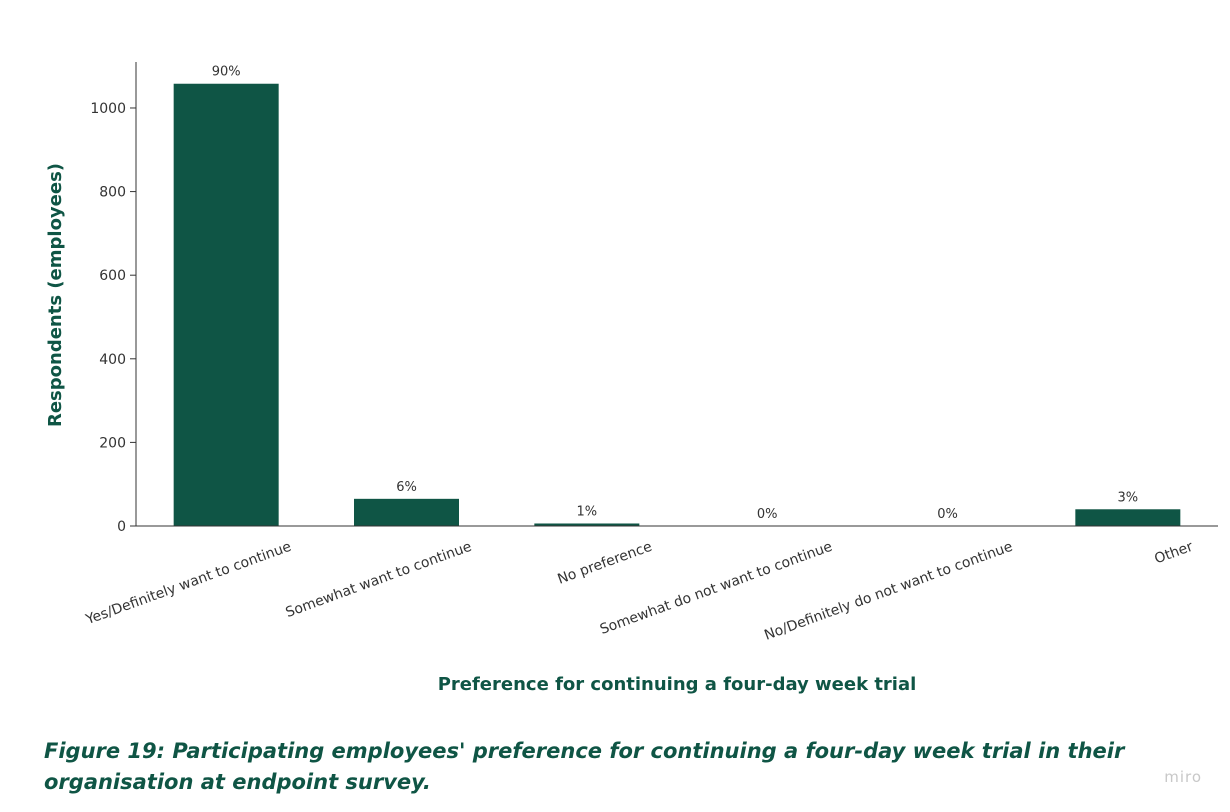 This screenshot has width=1230, height=812. I want to click on category-label: Somewhat want to continue, so click(378, 580).